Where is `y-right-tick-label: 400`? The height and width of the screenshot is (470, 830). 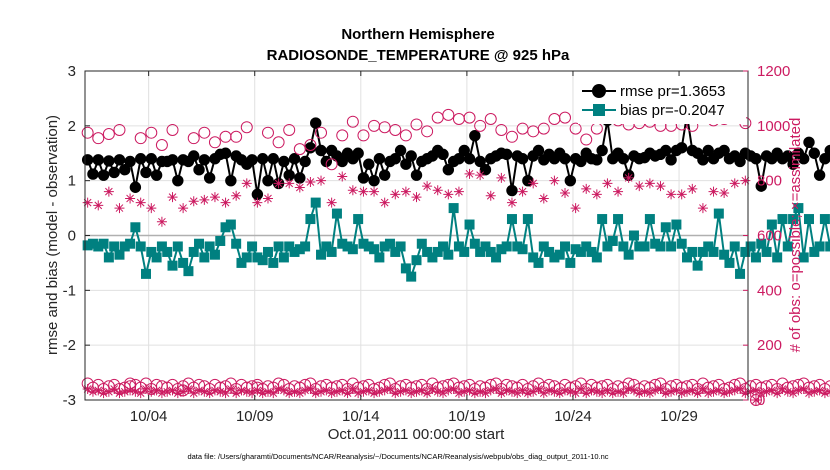
y-right-tick-label: 400 is located at coordinates (769, 290).